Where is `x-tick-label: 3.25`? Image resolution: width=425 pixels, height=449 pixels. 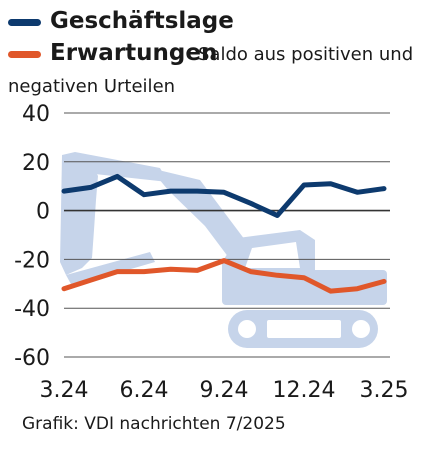 x-tick-label: 3.25 is located at coordinates (384, 390).